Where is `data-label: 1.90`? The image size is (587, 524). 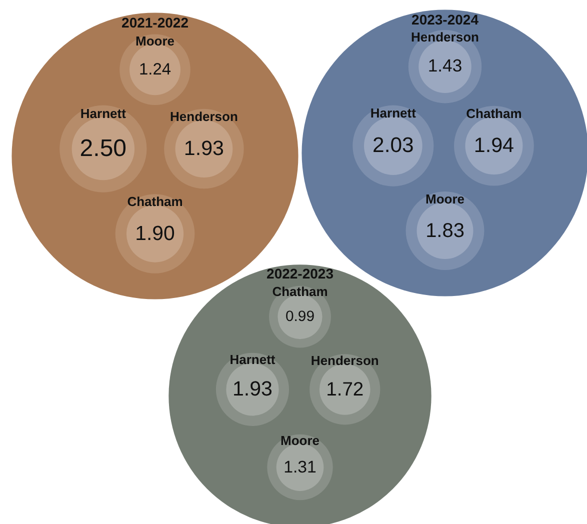
data-label: 1.90 is located at coordinates (155, 233).